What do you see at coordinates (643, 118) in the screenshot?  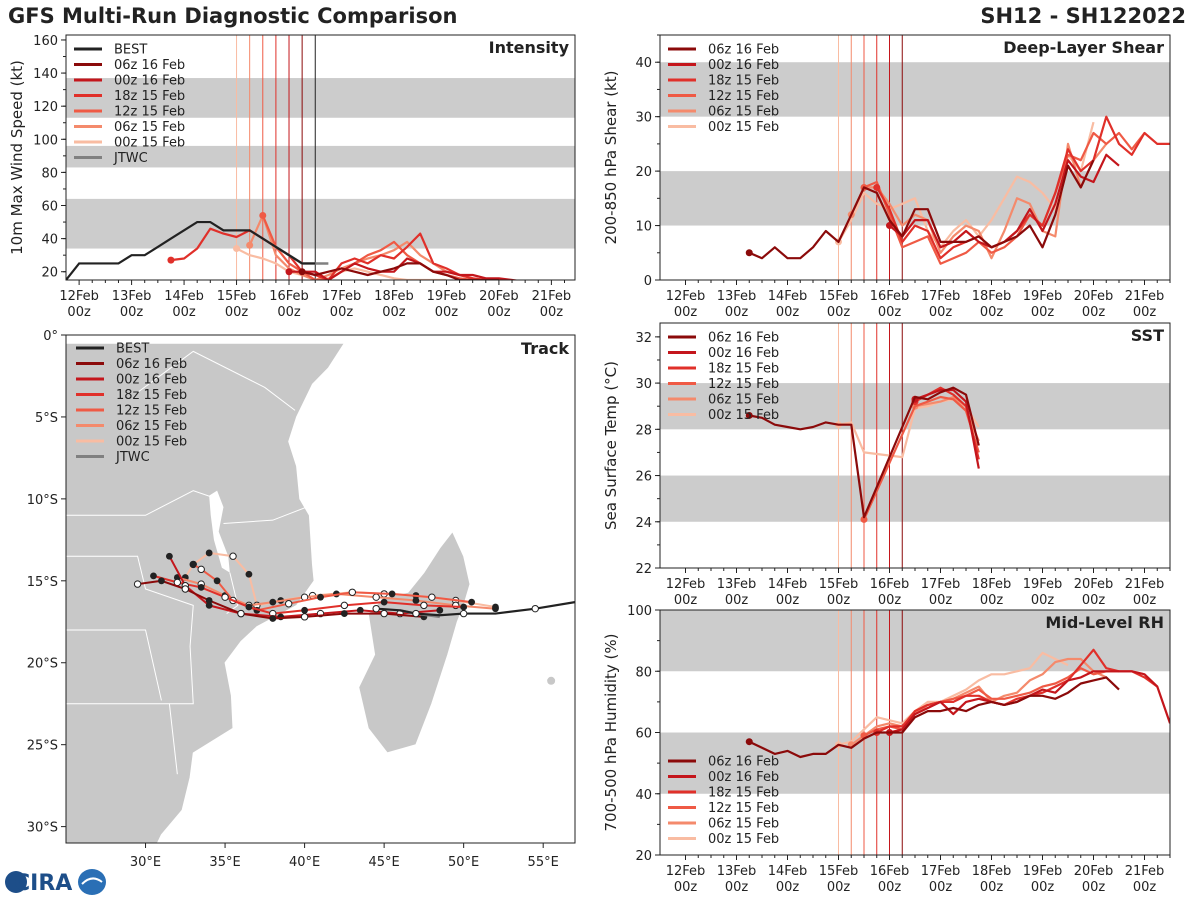 I see `y-tick-label: 30` at bounding box center [643, 118].